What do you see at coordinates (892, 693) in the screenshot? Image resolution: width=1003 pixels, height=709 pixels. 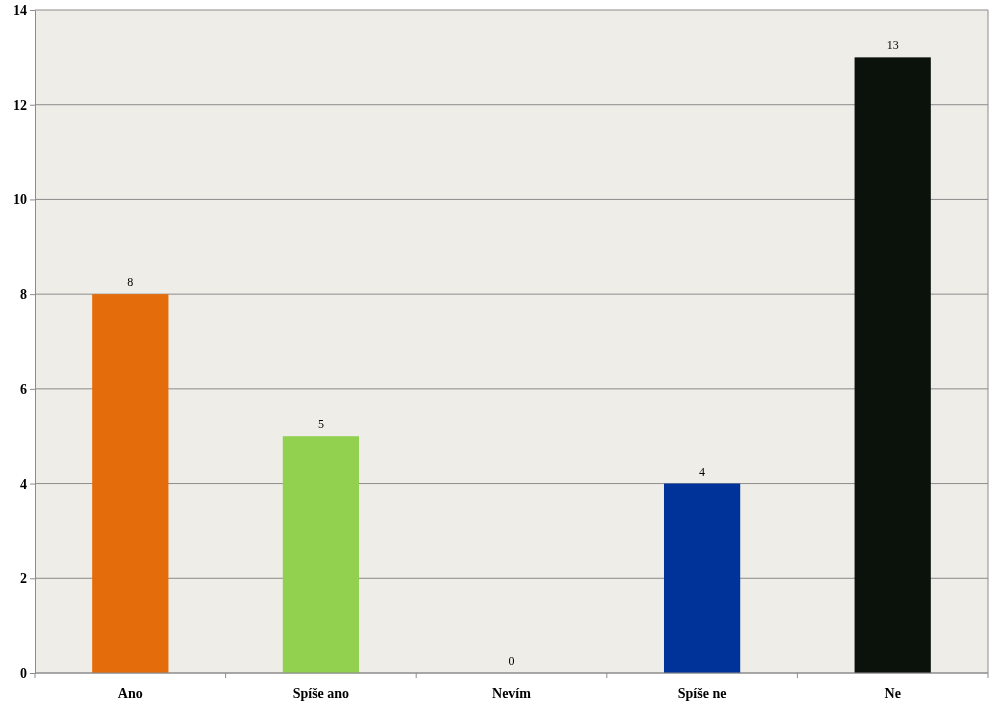 I see `x-tick-label: Ne` at bounding box center [892, 693].